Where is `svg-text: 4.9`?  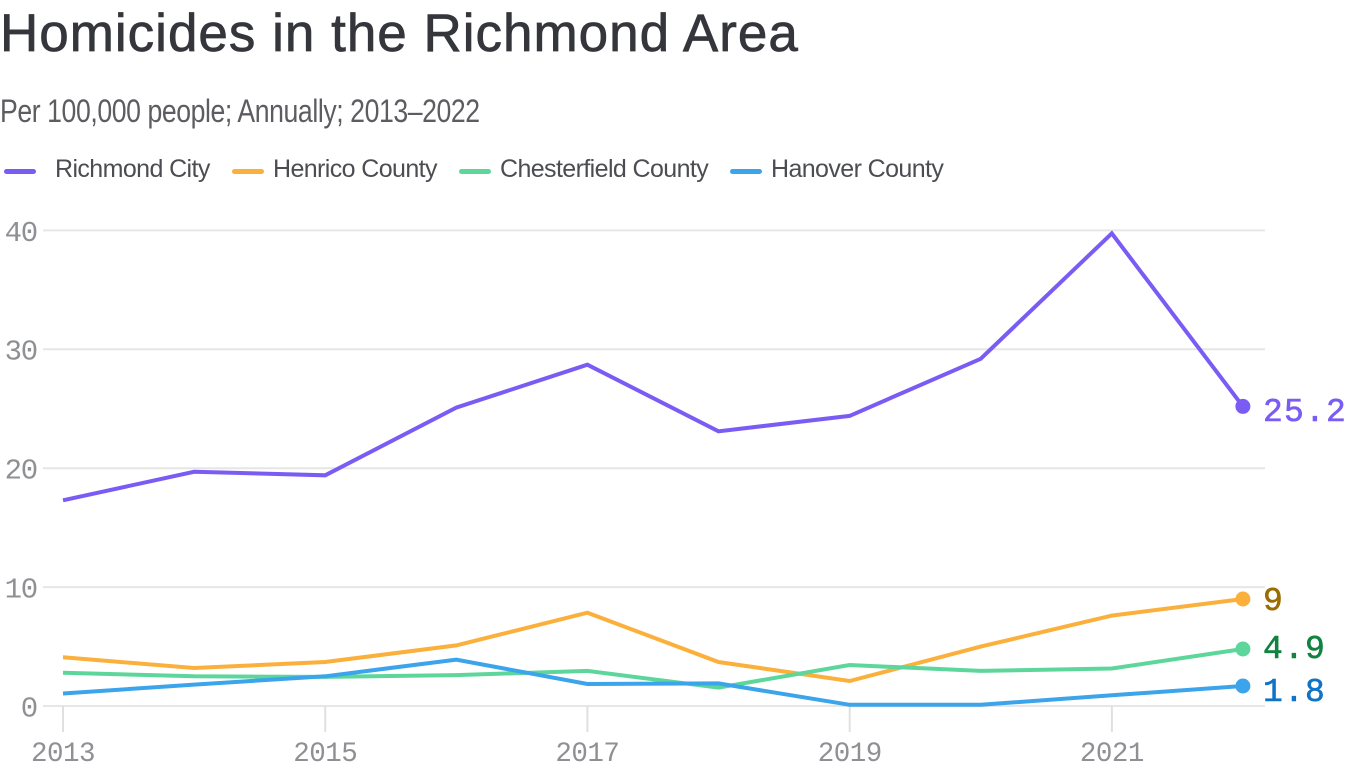 svg-text: 4.9 is located at coordinates (1294, 649).